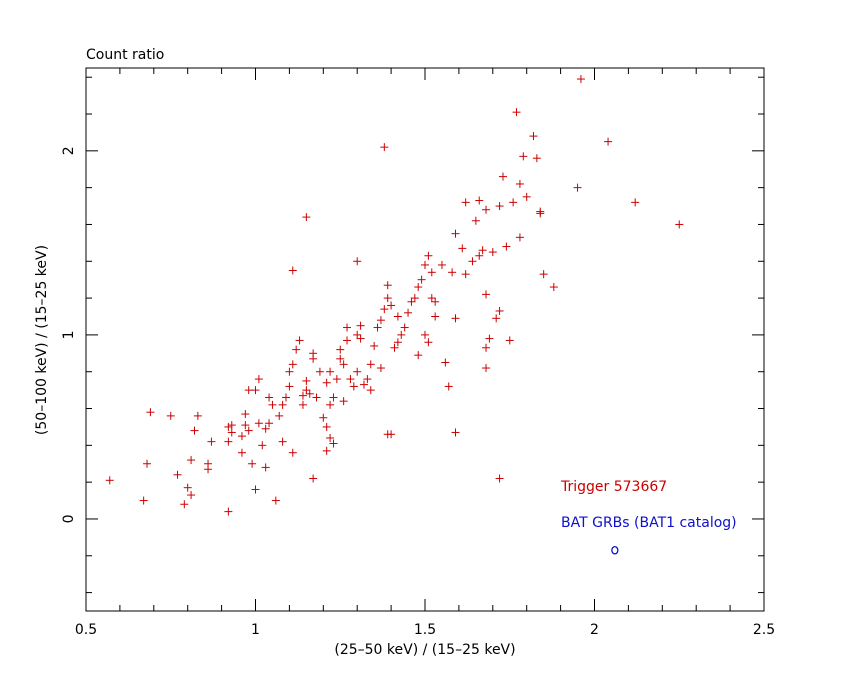  I want to click on x-tick-label: 2.5, so click(764, 630).